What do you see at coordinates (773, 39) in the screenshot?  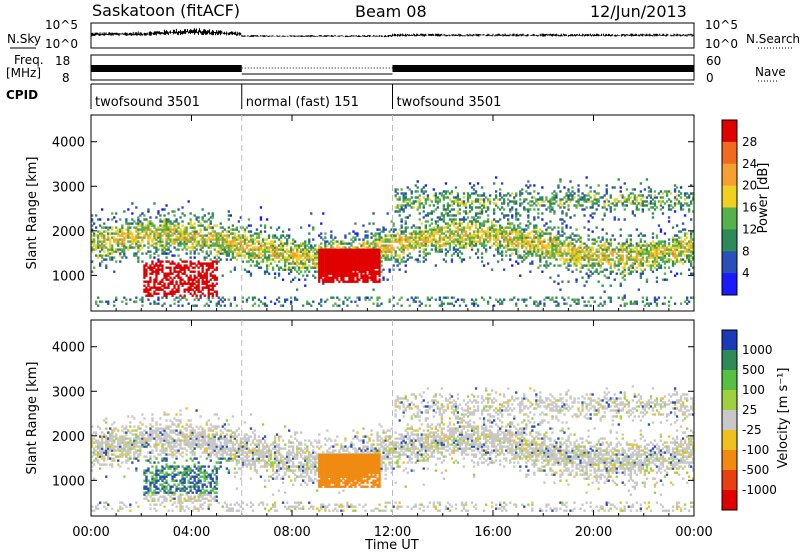 I see `nsearch-label: N.Search` at bounding box center [773, 39].